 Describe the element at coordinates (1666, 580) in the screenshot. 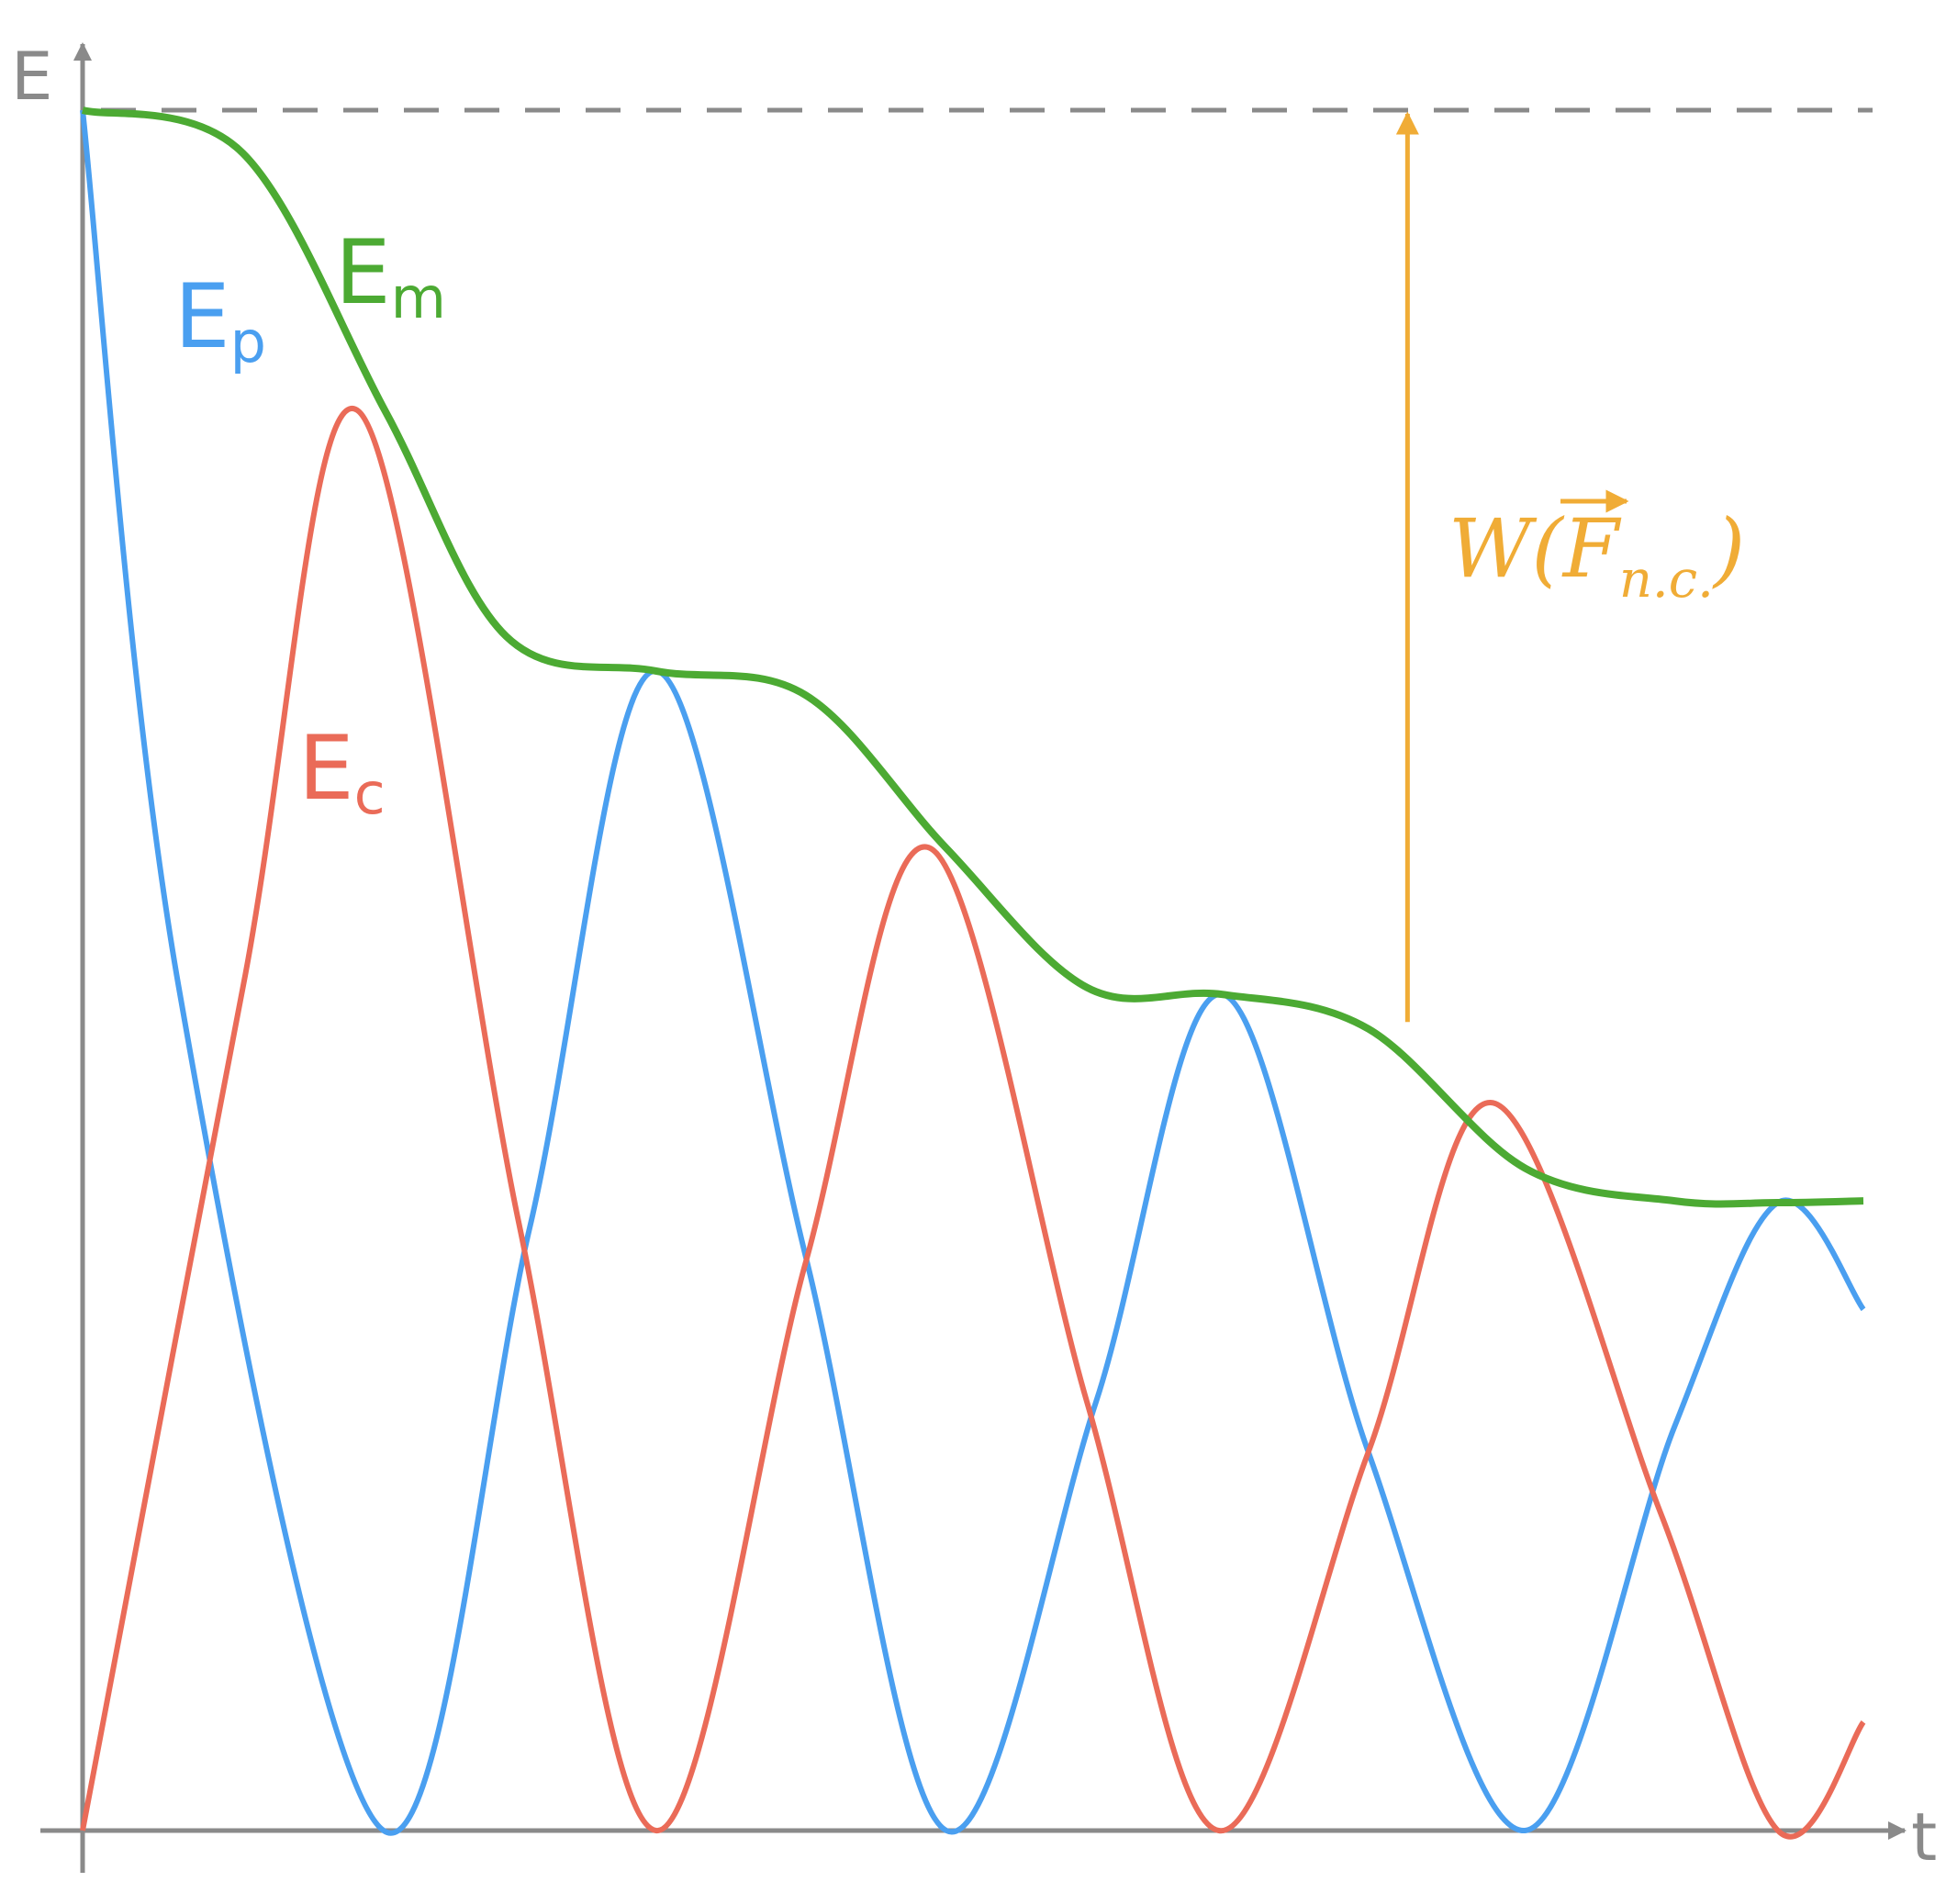

I see `force-subscript: n.c.` at that location.